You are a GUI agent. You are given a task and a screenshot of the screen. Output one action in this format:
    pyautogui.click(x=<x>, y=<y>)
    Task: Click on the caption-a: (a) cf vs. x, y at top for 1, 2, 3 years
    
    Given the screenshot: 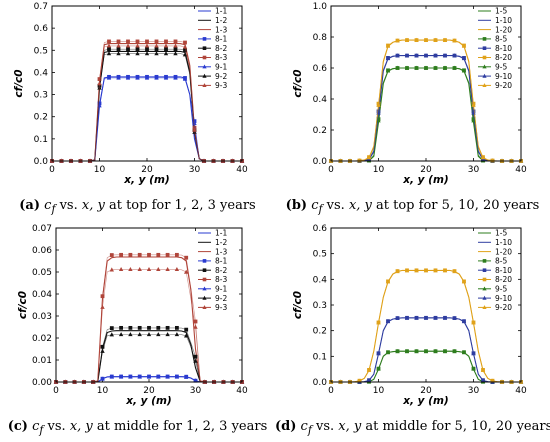 What is the action you would take?
    pyautogui.click(x=137, y=207)
    